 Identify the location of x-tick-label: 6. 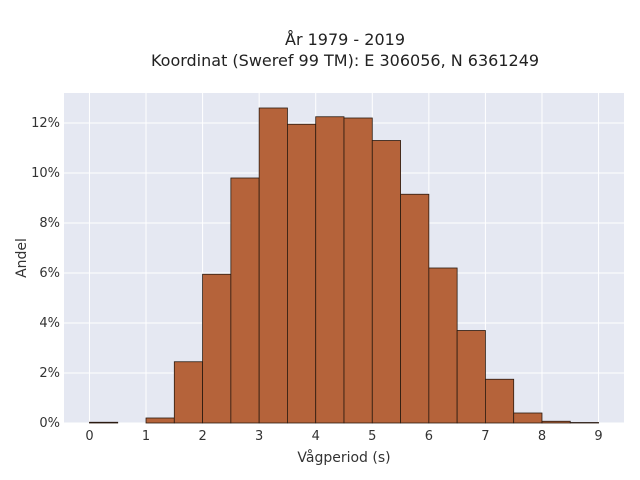
(429, 436).